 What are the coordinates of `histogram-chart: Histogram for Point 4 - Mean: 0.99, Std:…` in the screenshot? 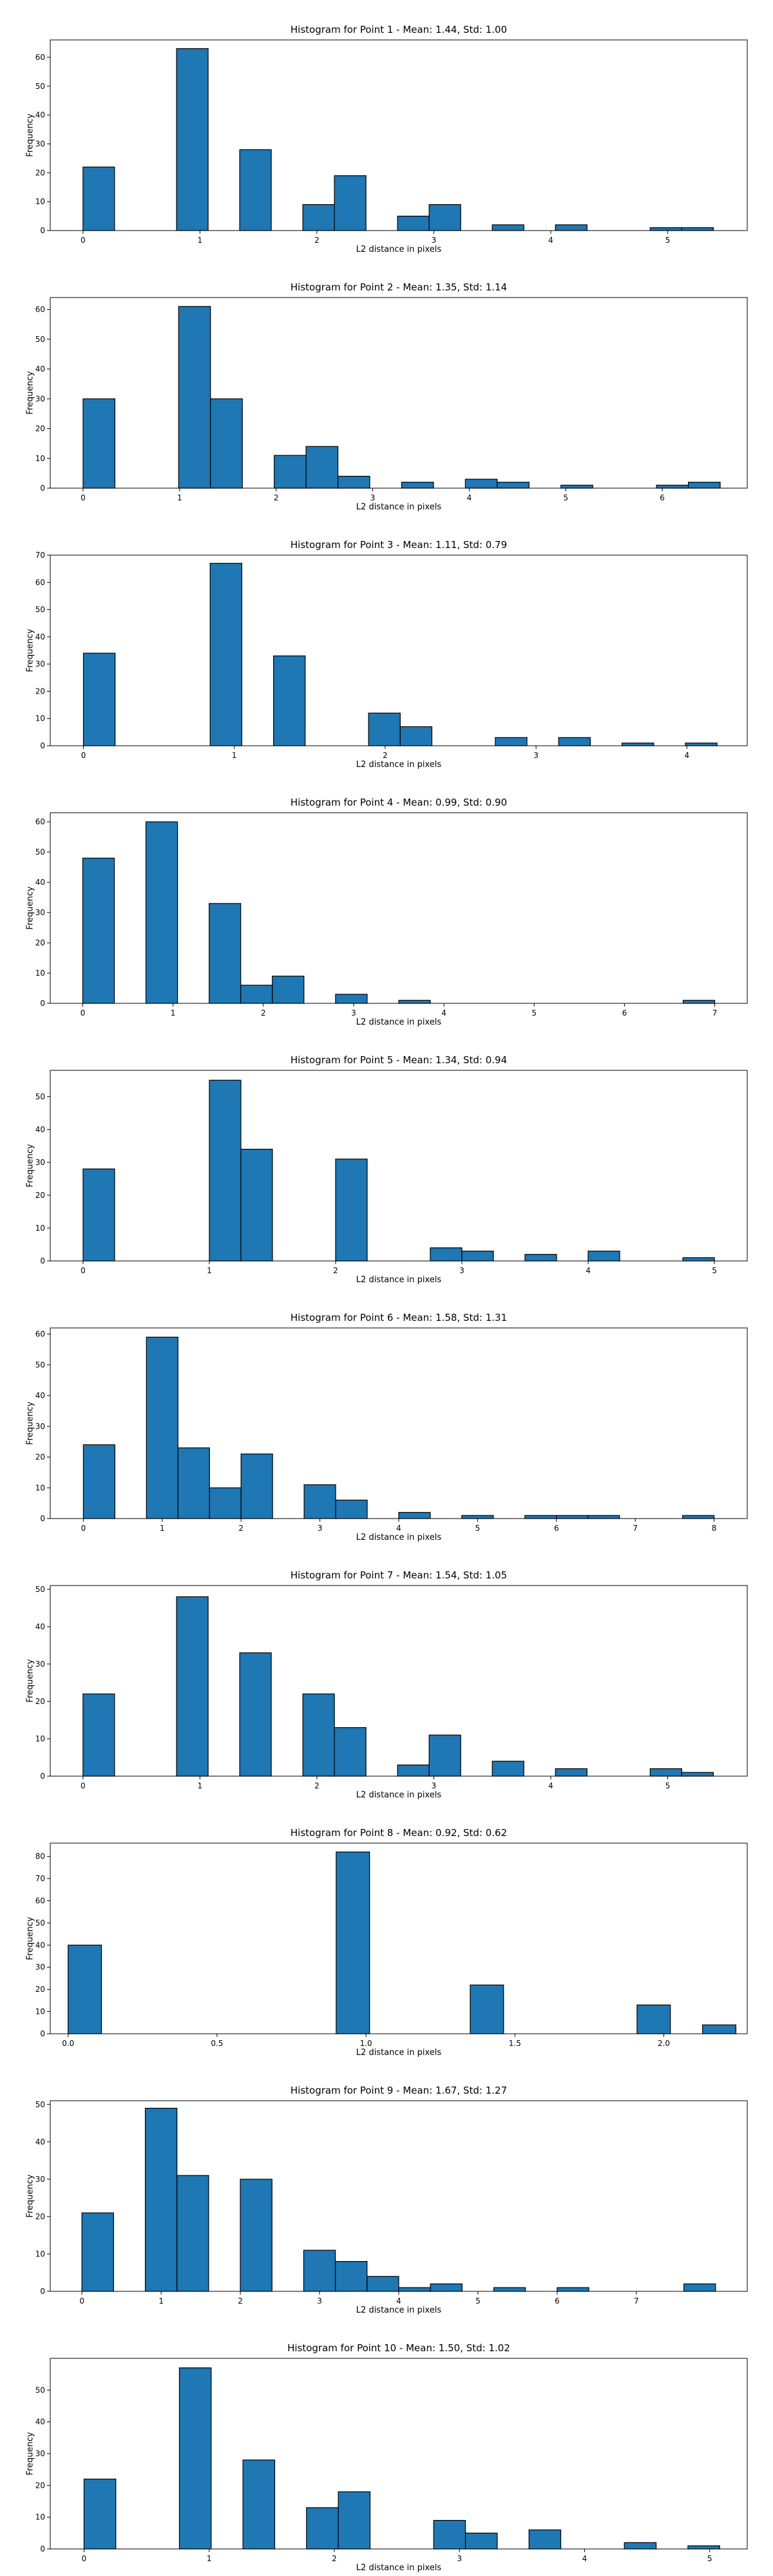 It's located at (386, 902).